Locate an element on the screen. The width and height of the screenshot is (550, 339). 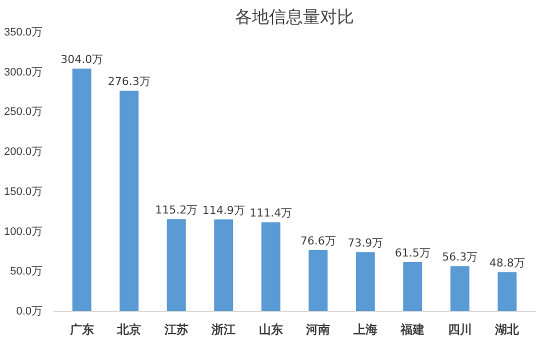
y-tick-label: 250.0万 is located at coordinates (23, 112).